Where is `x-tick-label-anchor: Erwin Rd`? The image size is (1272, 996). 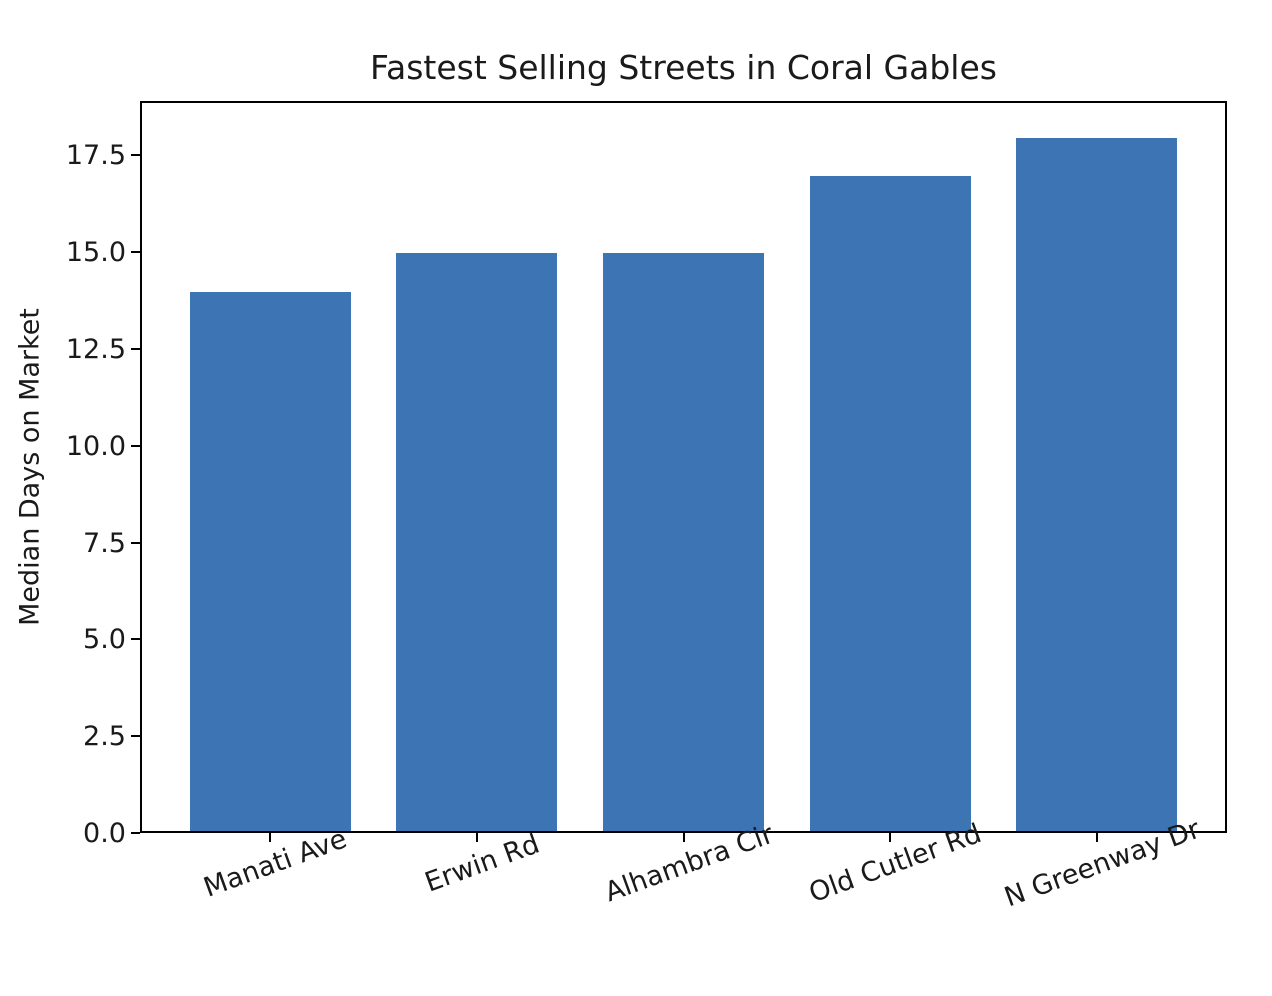
x-tick-label-anchor: Erwin Rd is located at coordinates (480, 864).